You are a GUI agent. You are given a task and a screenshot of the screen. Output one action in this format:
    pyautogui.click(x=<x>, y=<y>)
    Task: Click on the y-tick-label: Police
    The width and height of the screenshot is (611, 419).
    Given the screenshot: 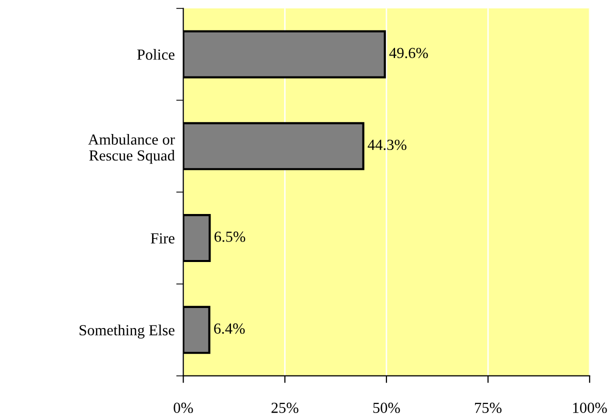 What is the action you would take?
    pyautogui.click(x=155, y=54)
    